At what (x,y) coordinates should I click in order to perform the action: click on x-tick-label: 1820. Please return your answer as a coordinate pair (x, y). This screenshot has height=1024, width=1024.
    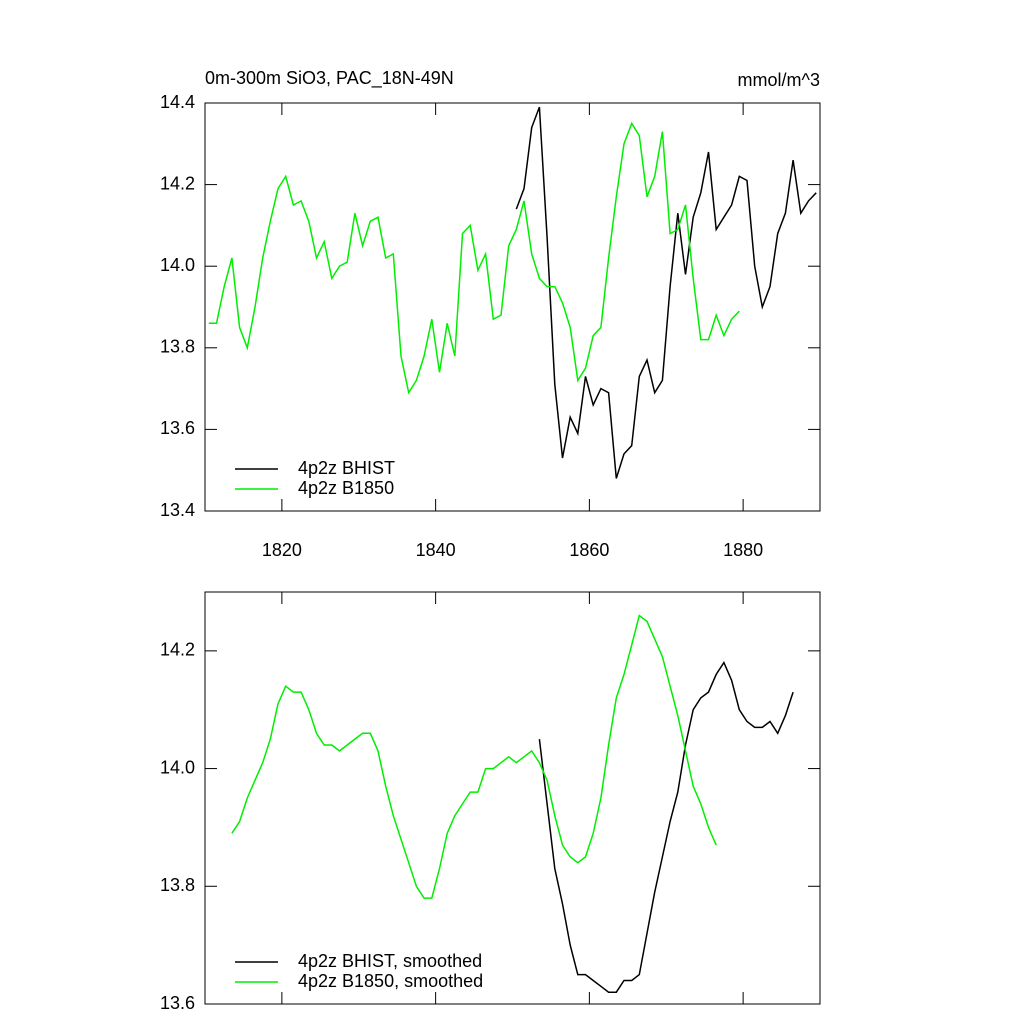
    Looking at the image, I should click on (282, 550).